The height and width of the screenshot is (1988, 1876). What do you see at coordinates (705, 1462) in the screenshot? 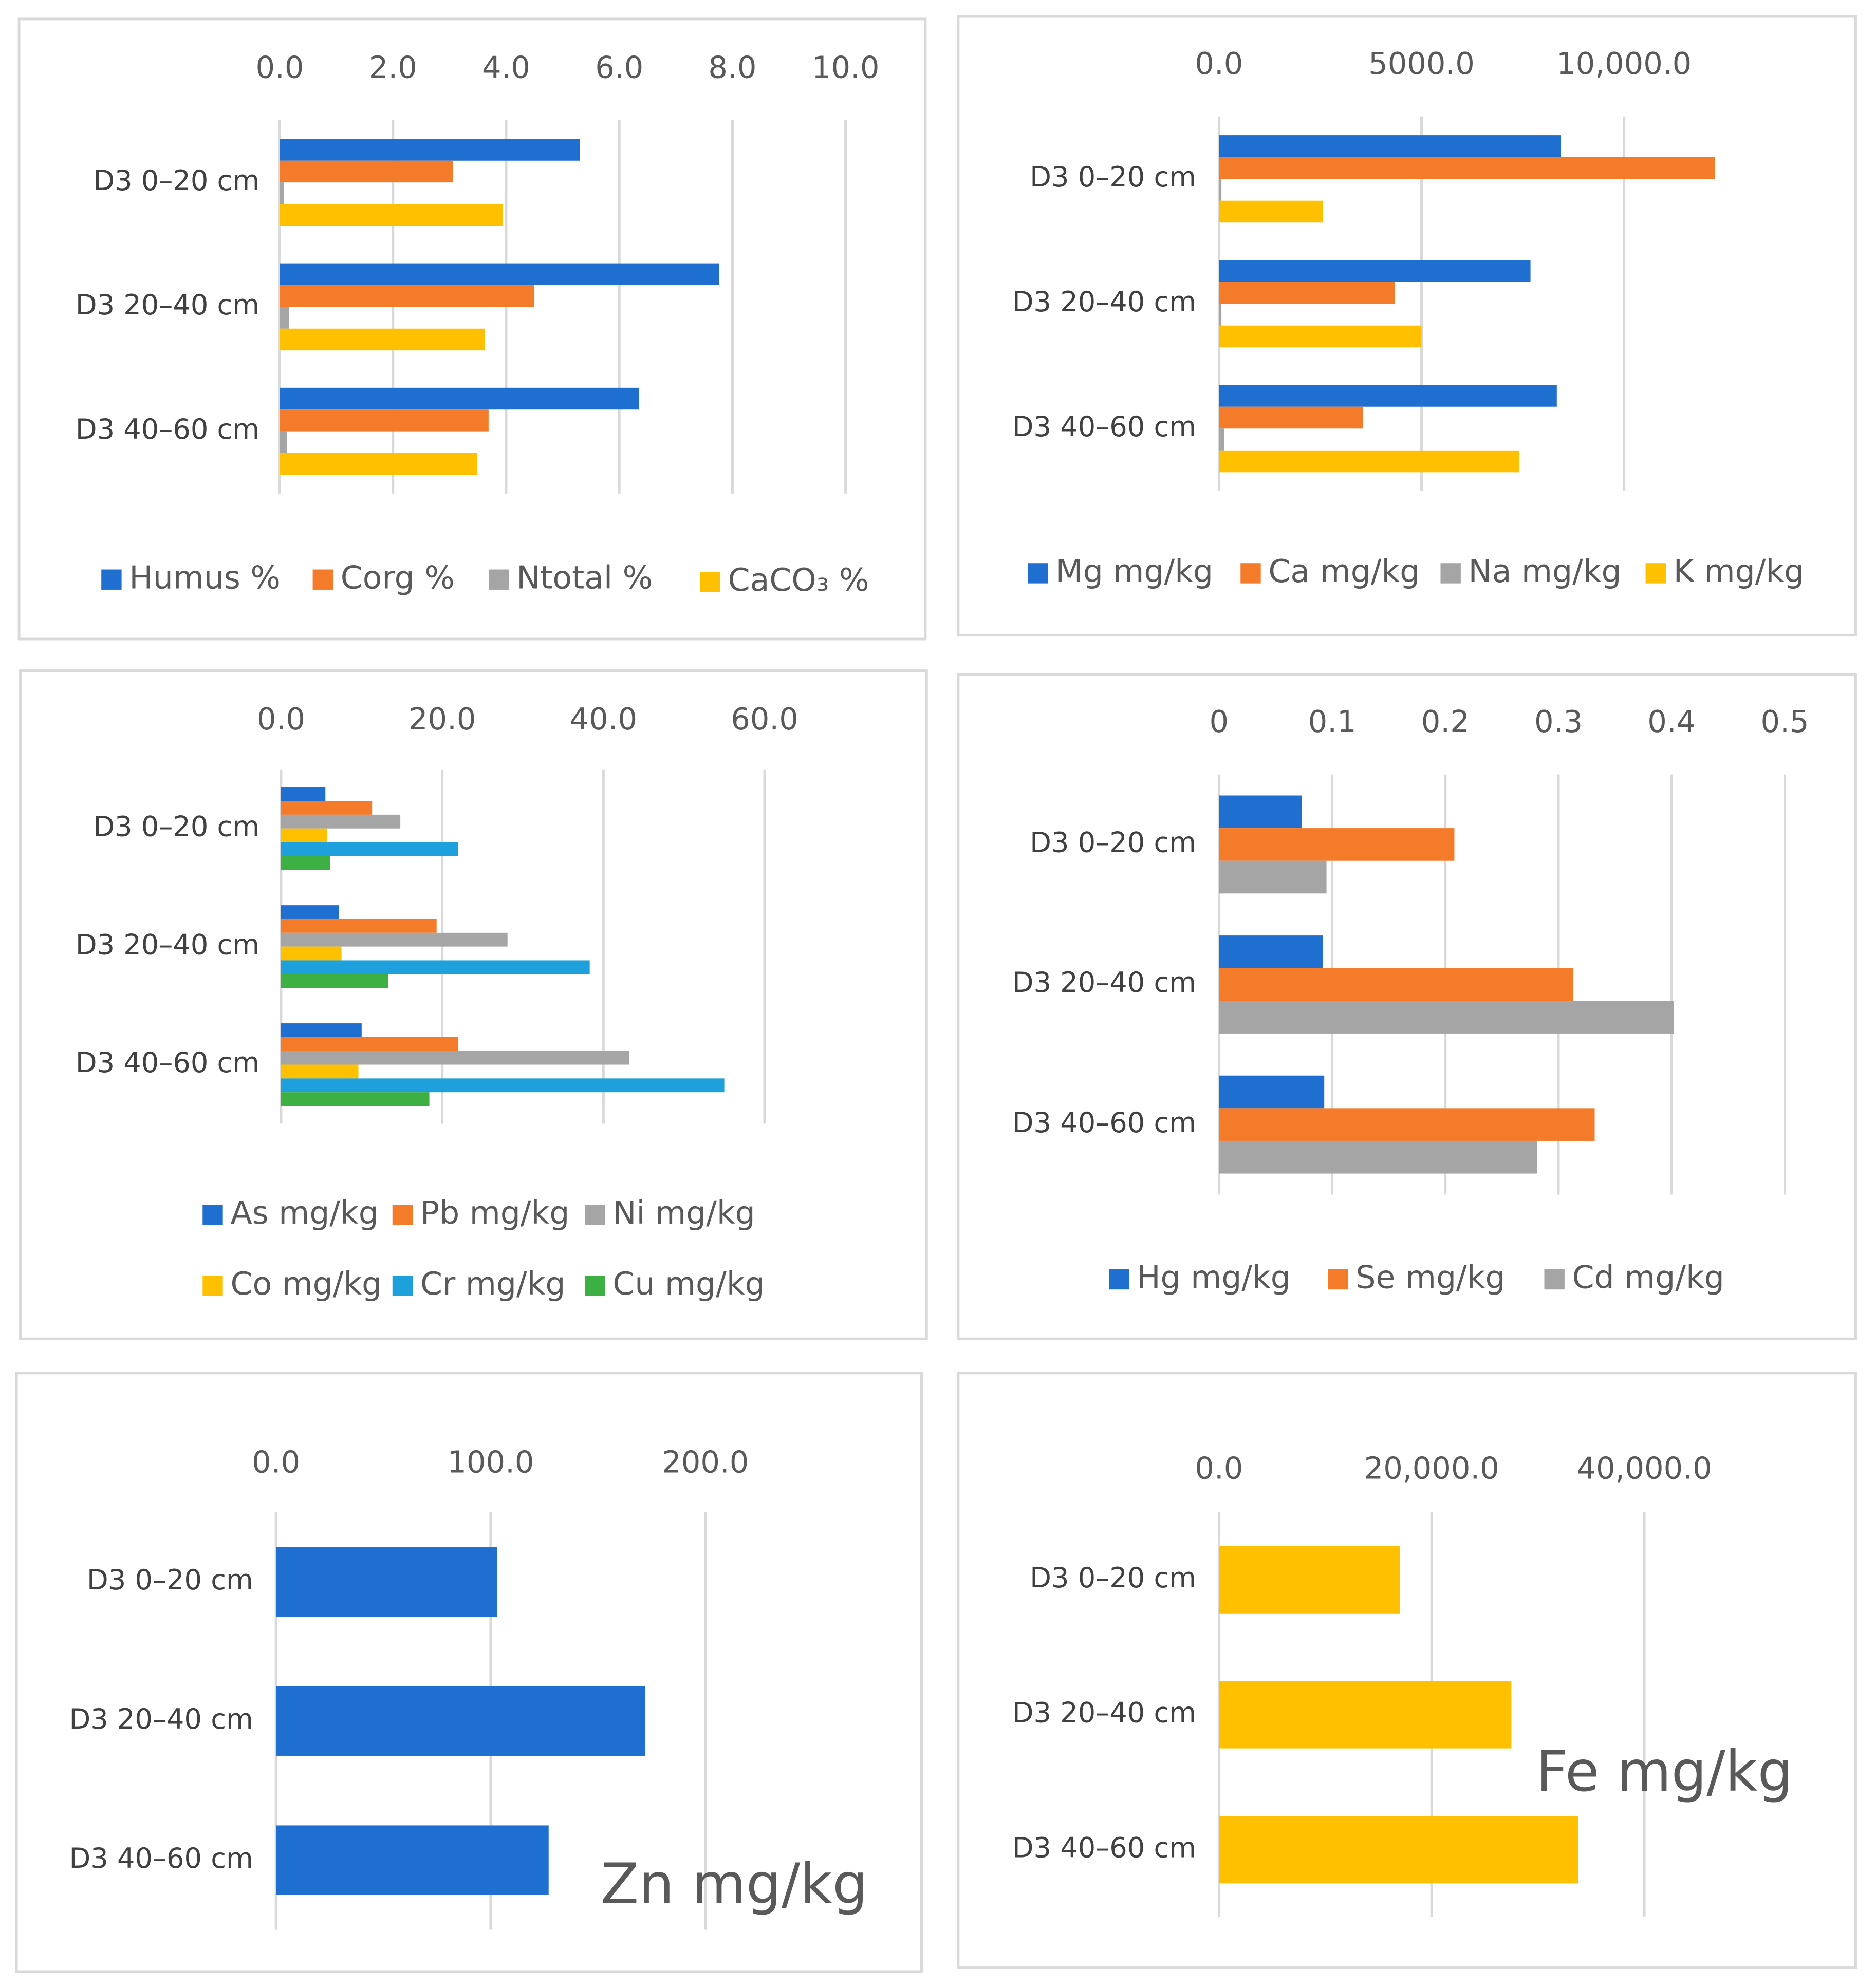
I see `x-tick-label: 200.0` at bounding box center [705, 1462].